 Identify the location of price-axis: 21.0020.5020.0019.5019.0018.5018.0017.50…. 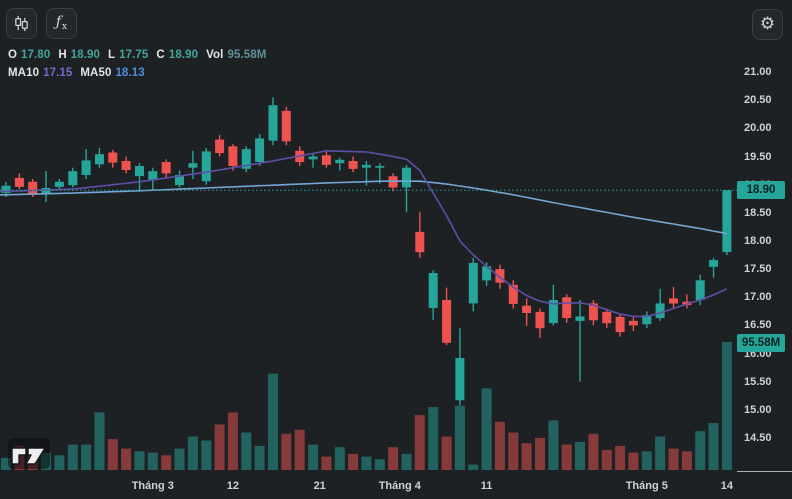
(763, 235).